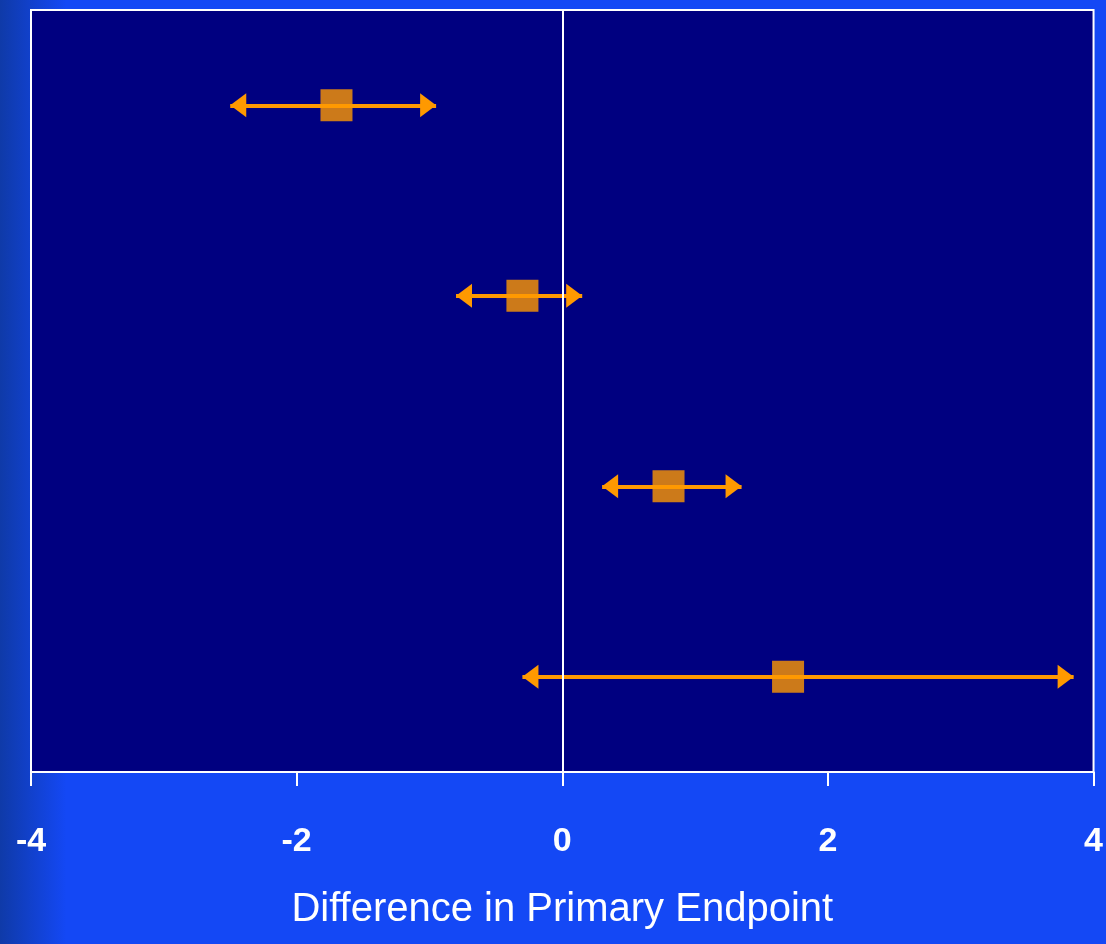 Image resolution: width=1106 pixels, height=944 pixels. Describe the element at coordinates (562, 839) in the screenshot. I see `x-tick-label: 0` at that location.